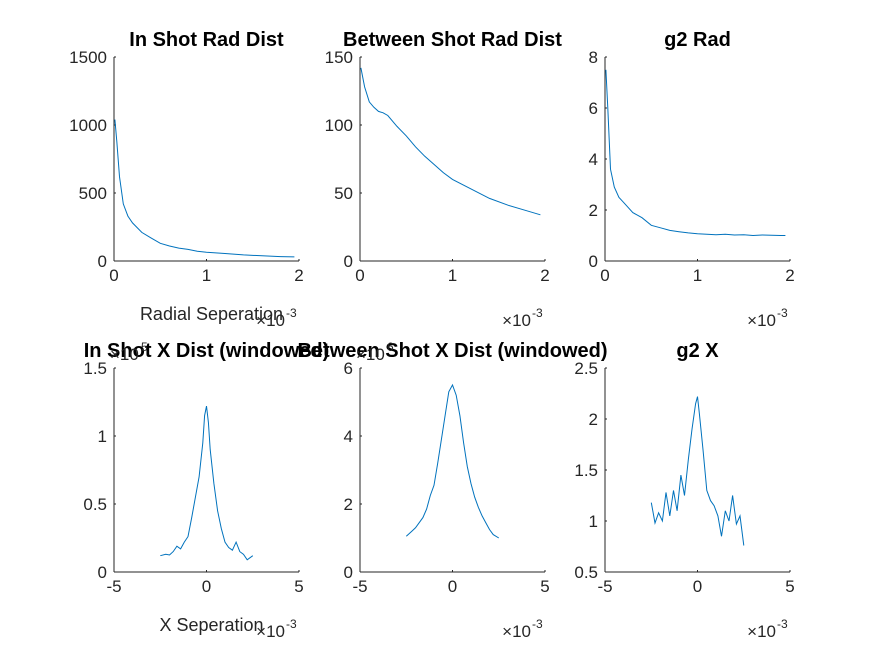  Describe the element at coordinates (144, 347) in the screenshot. I see `y-exponent: 5` at that location.